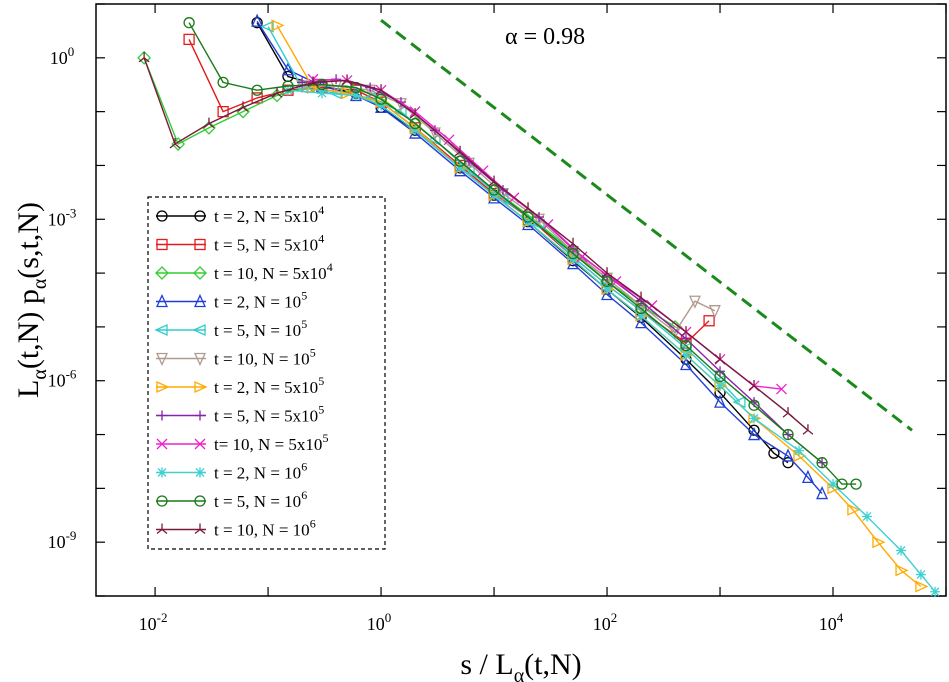 The width and height of the screenshot is (949, 682). I want to click on x-axis-label-text: s / Lα(t,N), so click(520, 665).